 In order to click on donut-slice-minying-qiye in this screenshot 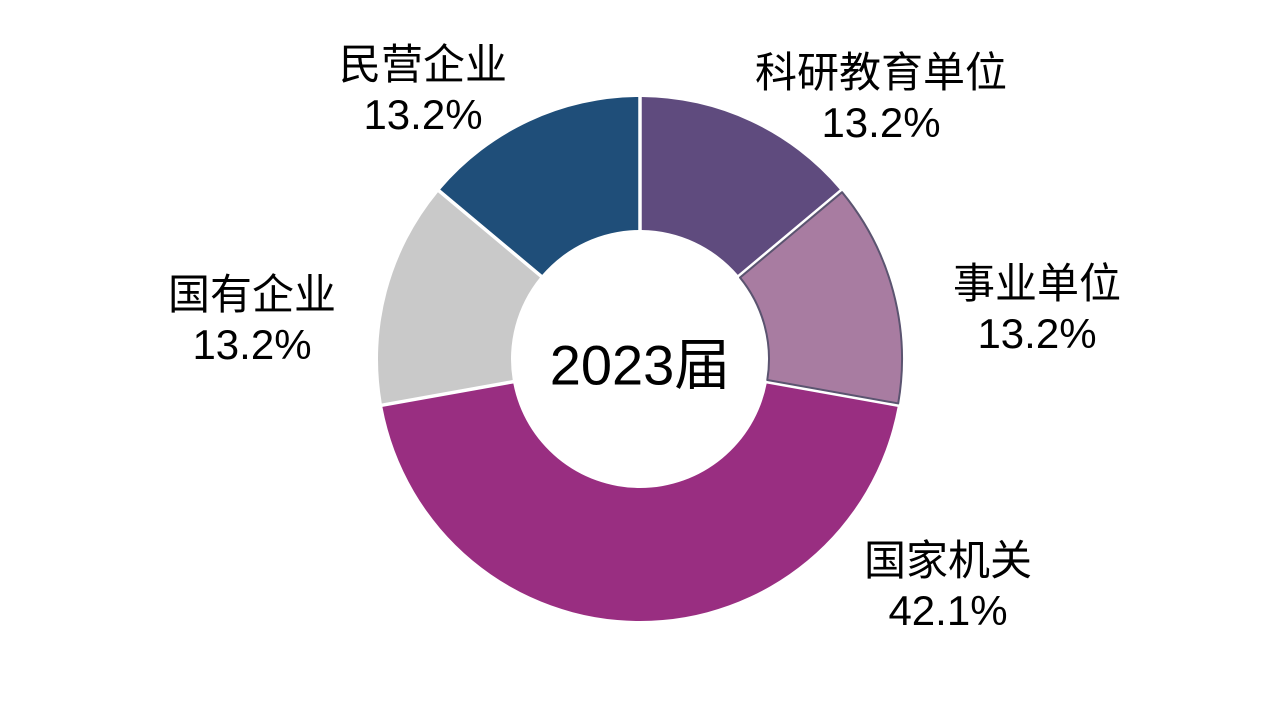, I will do `click(539, 186)`.